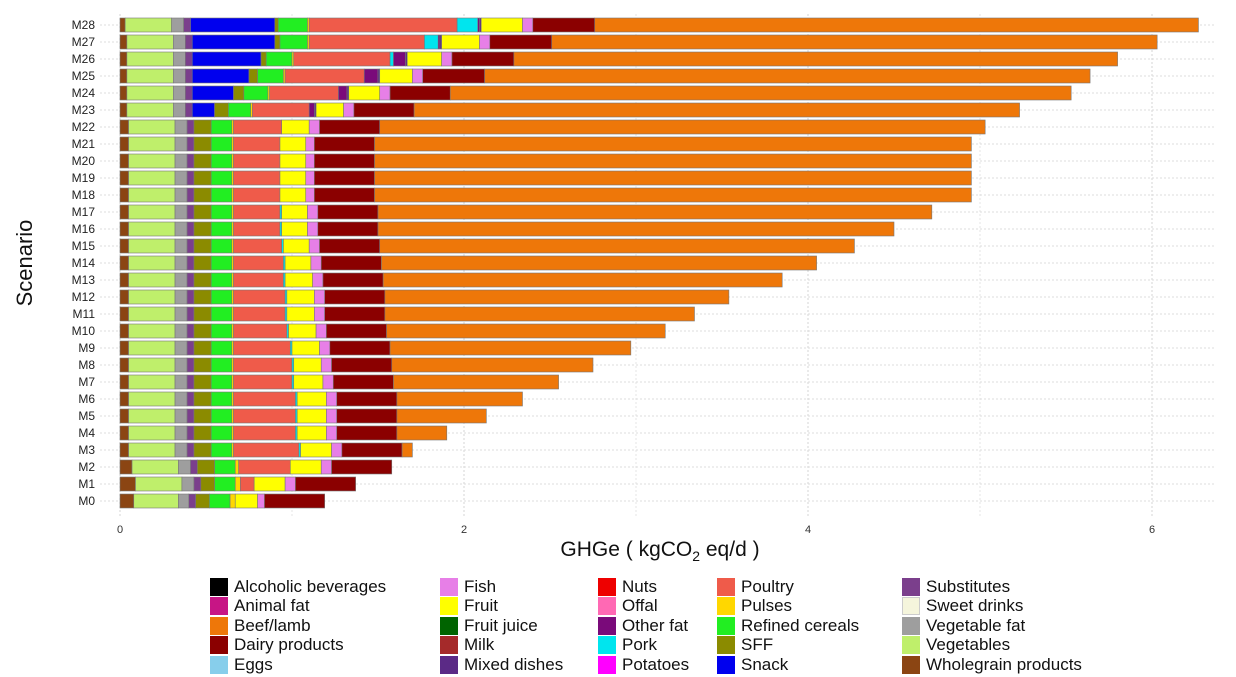  I want to click on legend-item: Fruit juice, so click(489, 625).